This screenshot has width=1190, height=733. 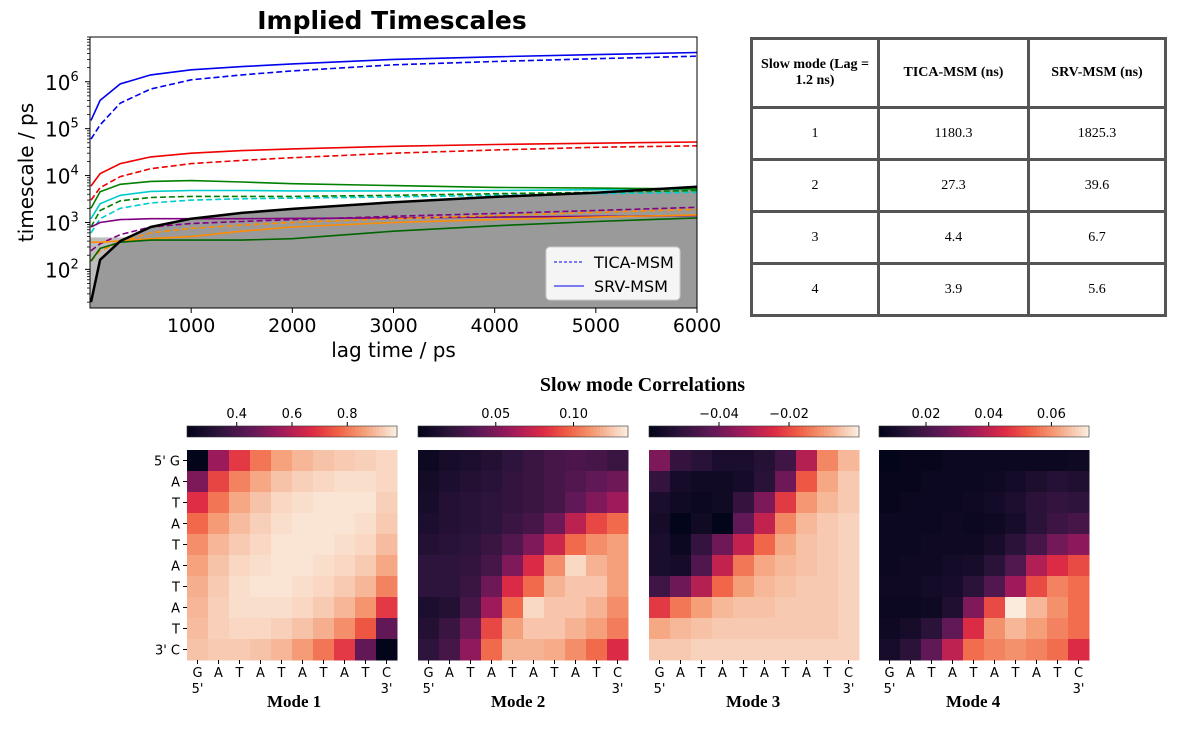 What do you see at coordinates (953, 289) in the screenshot?
I see `table-cell: 3.9` at bounding box center [953, 289].